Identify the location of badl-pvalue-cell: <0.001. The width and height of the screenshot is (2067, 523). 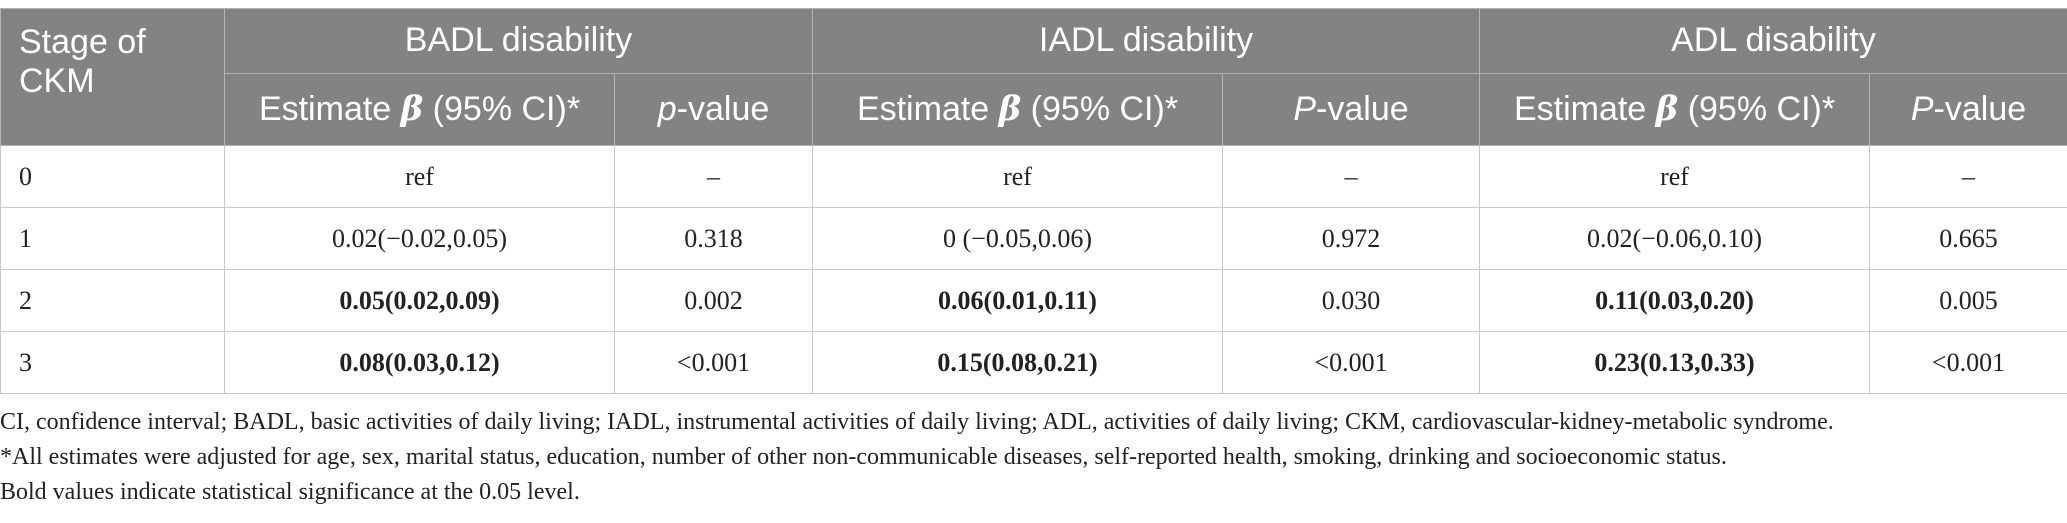
(713, 362).